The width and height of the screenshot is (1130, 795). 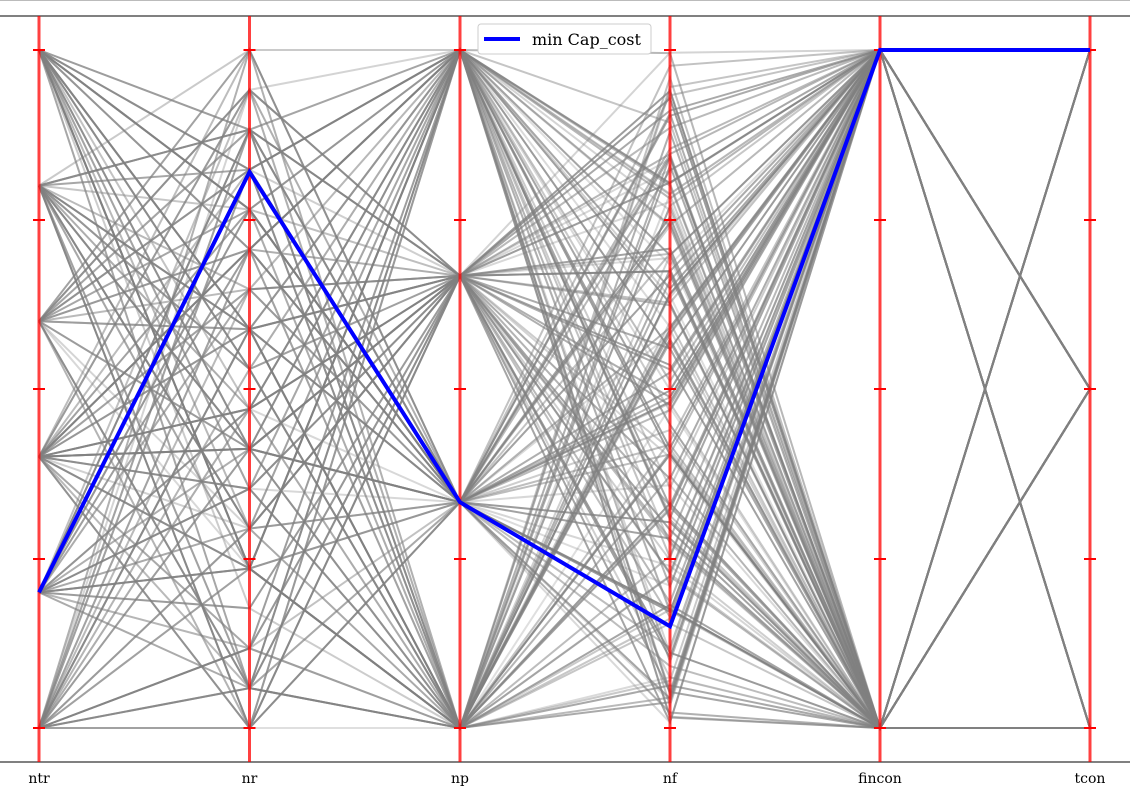 I want to click on axis-label-ntr: ntr, so click(x=39, y=779).